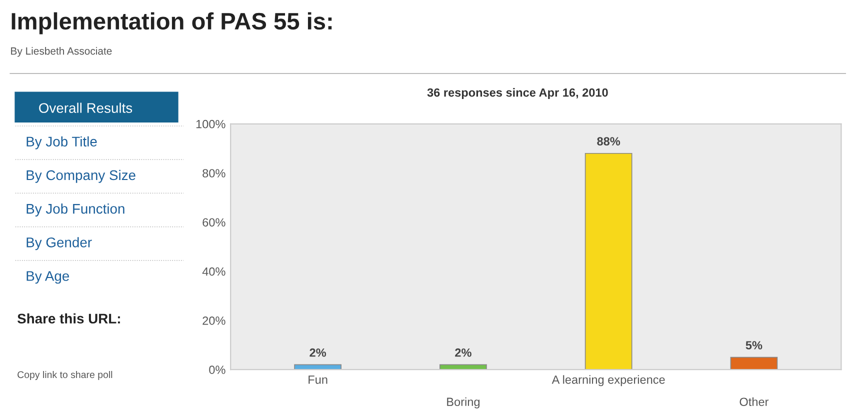 The height and width of the screenshot is (420, 854). Describe the element at coordinates (318, 380) in the screenshot. I see `x-tick-label: Fun` at that location.